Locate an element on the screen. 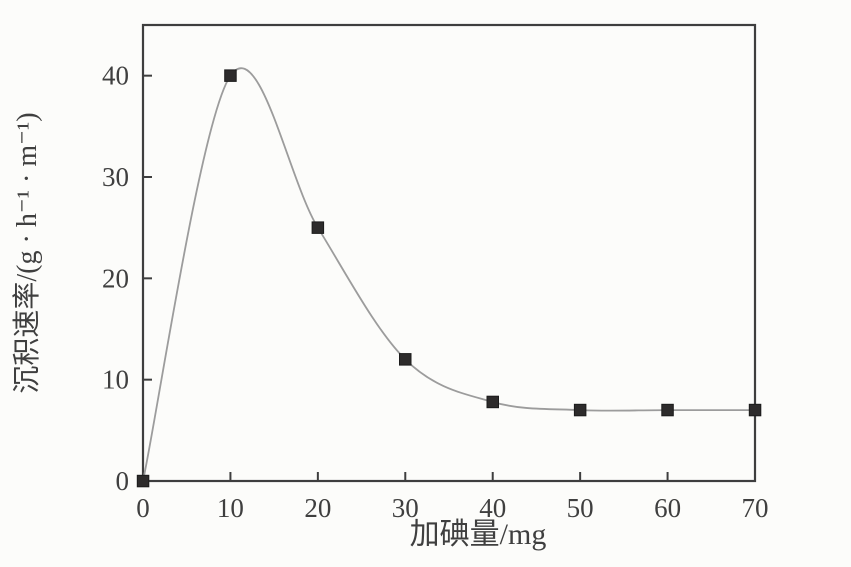 Image resolution: width=851 pixels, height=567 pixels. y-tick-label: 20 is located at coordinates (115, 278).